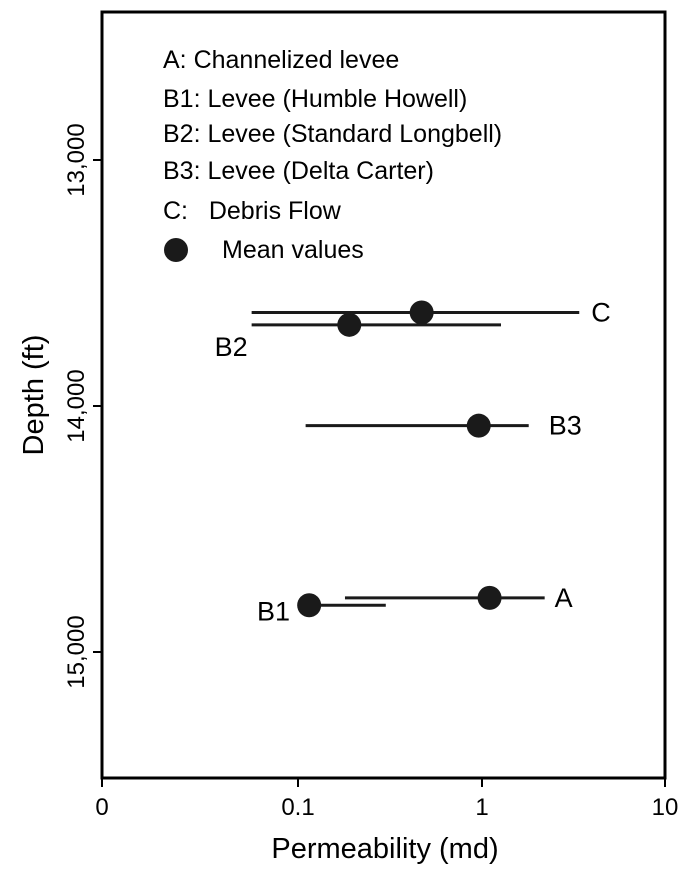 The height and width of the screenshot is (869, 697). What do you see at coordinates (34, 395) in the screenshot?
I see `y-axis-title: Depth (ft)` at bounding box center [34, 395].